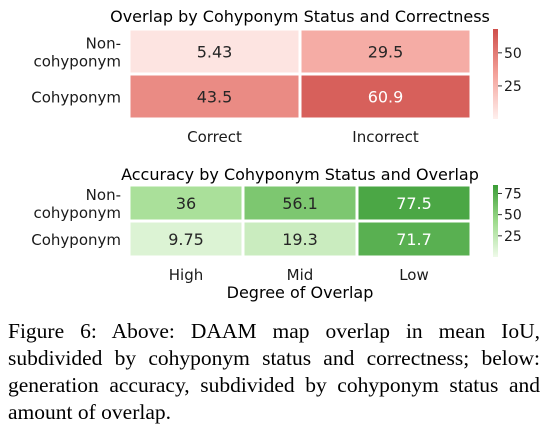 Image resolution: width=549 pixels, height=444 pixels. What do you see at coordinates (414, 275) in the screenshot?
I see `column-label: Low` at bounding box center [414, 275].